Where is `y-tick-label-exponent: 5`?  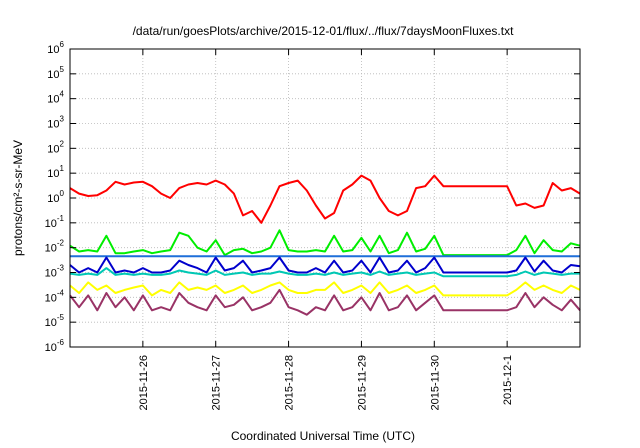 y-tick-label-exponent: 5 is located at coordinates (62, 69).